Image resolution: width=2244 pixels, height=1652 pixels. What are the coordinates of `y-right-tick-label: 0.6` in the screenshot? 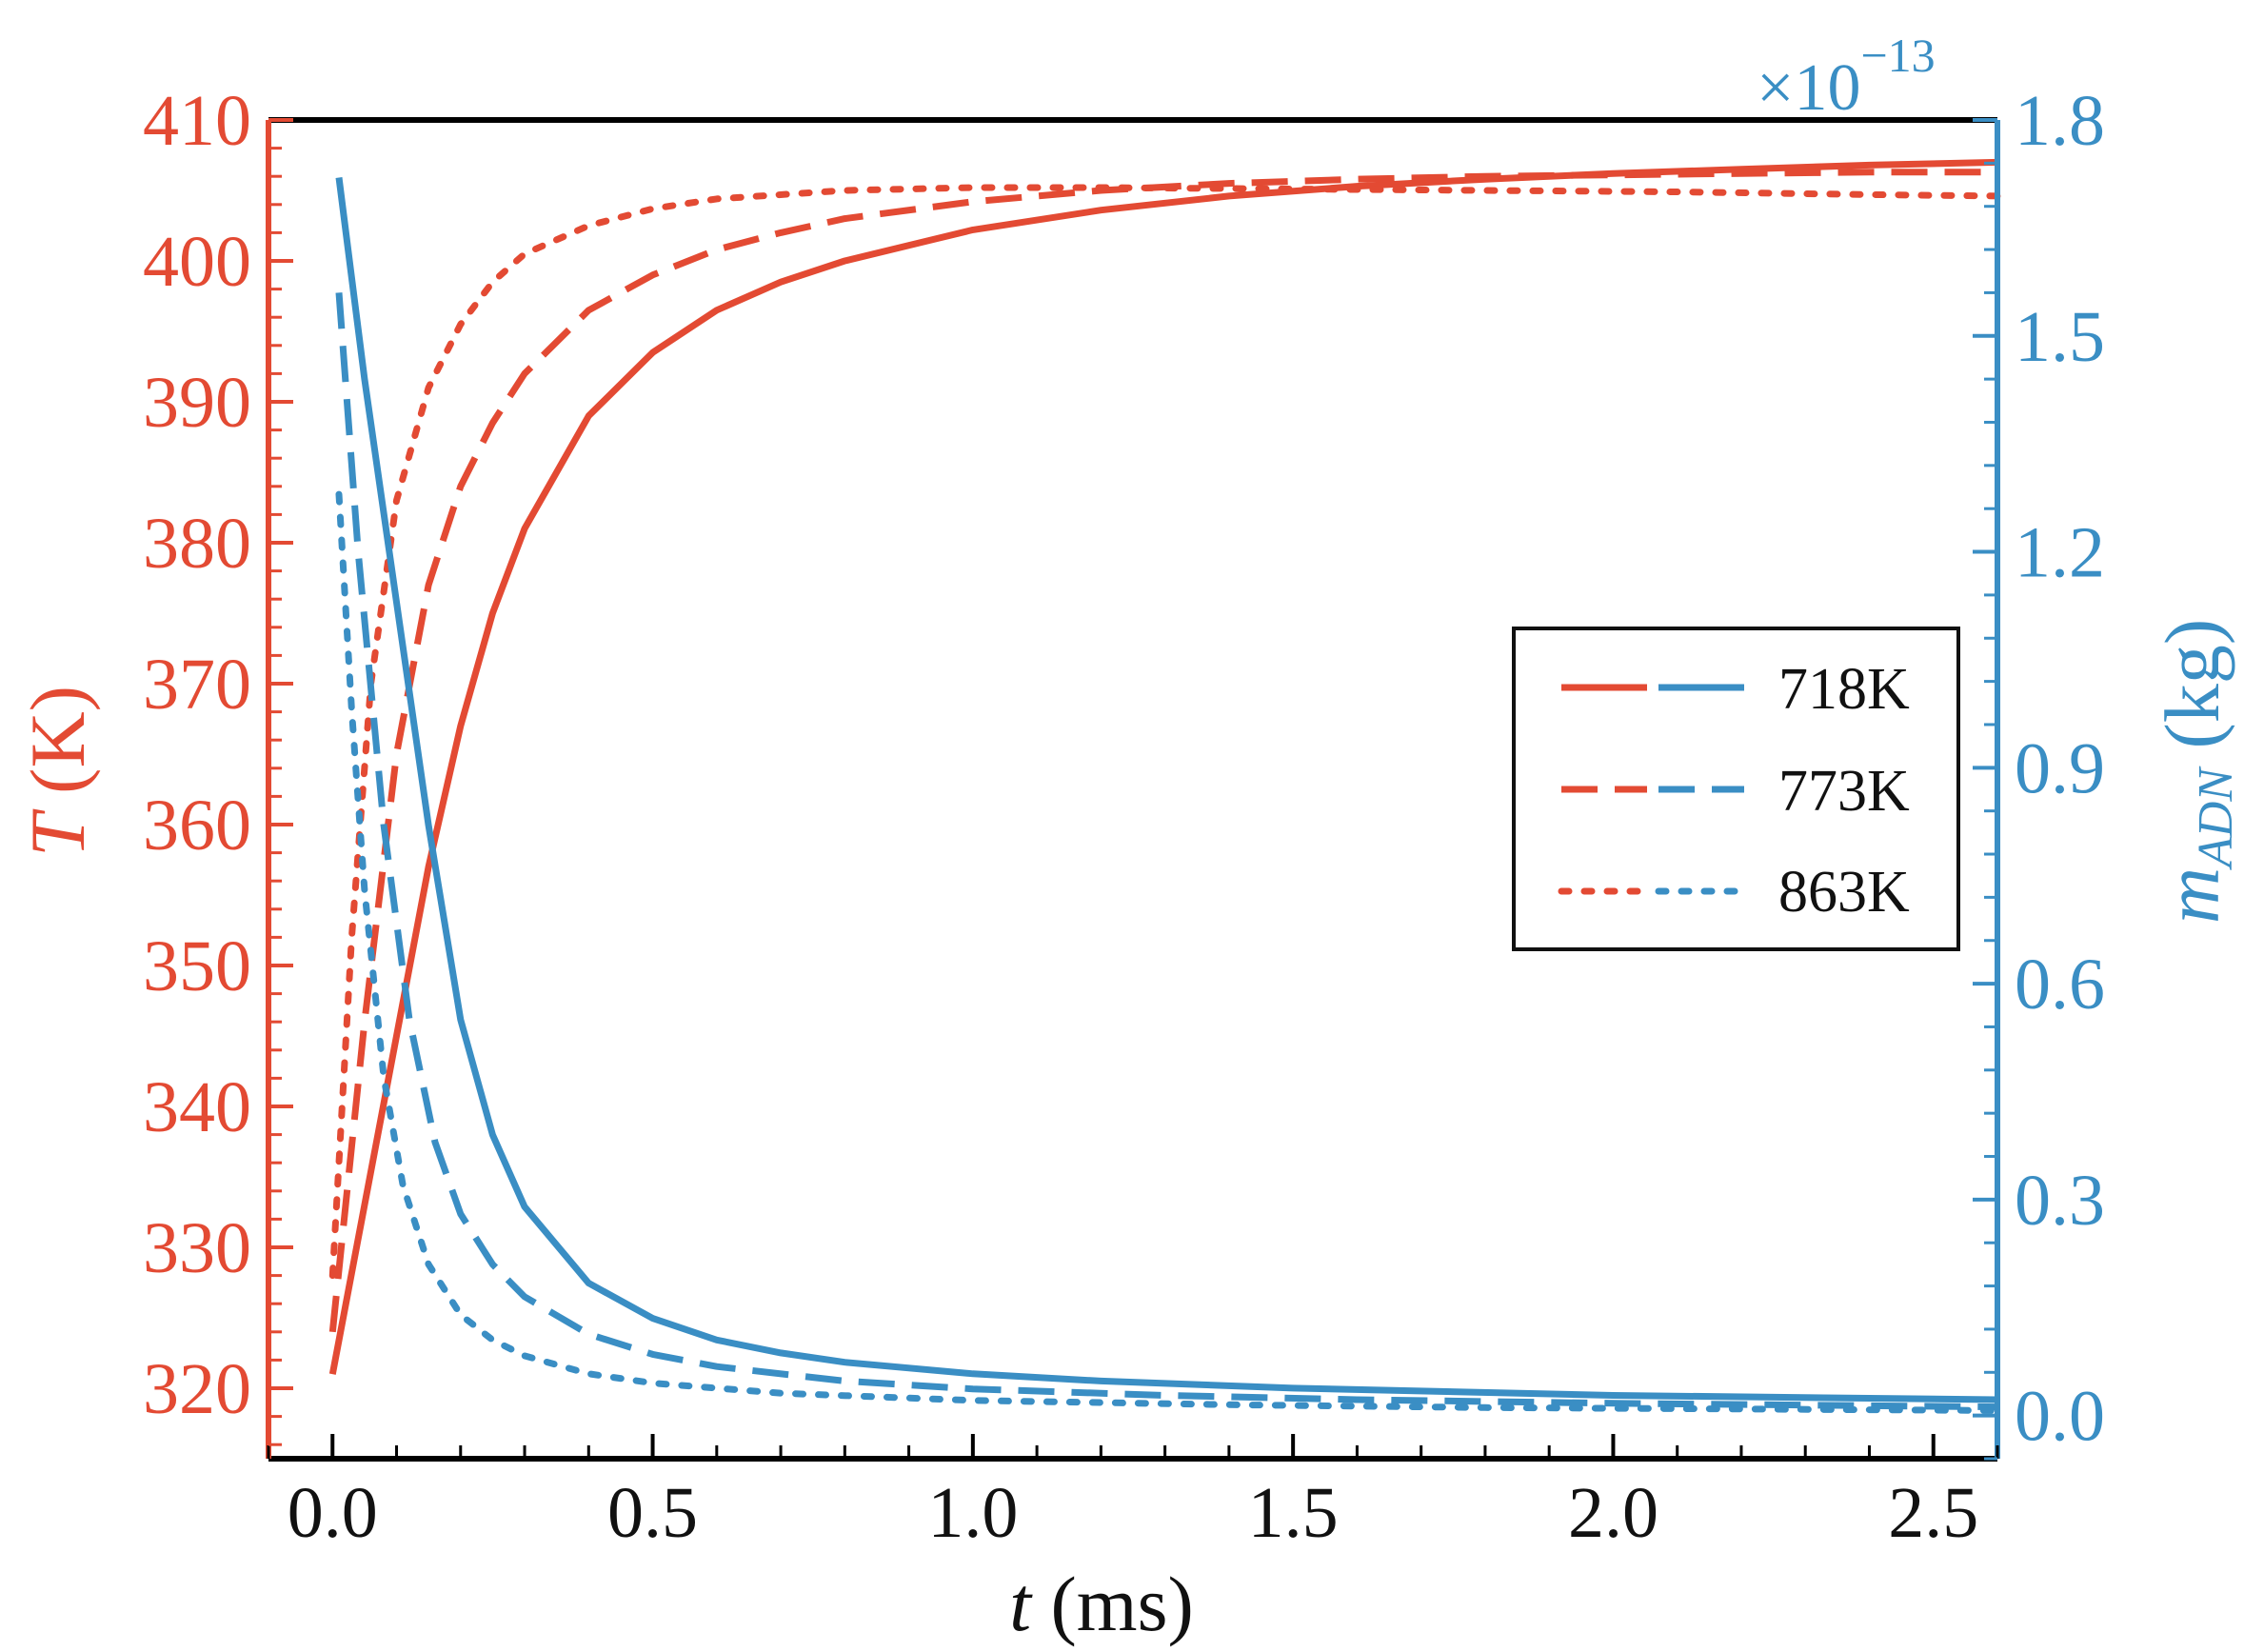 It's located at (2060, 985).